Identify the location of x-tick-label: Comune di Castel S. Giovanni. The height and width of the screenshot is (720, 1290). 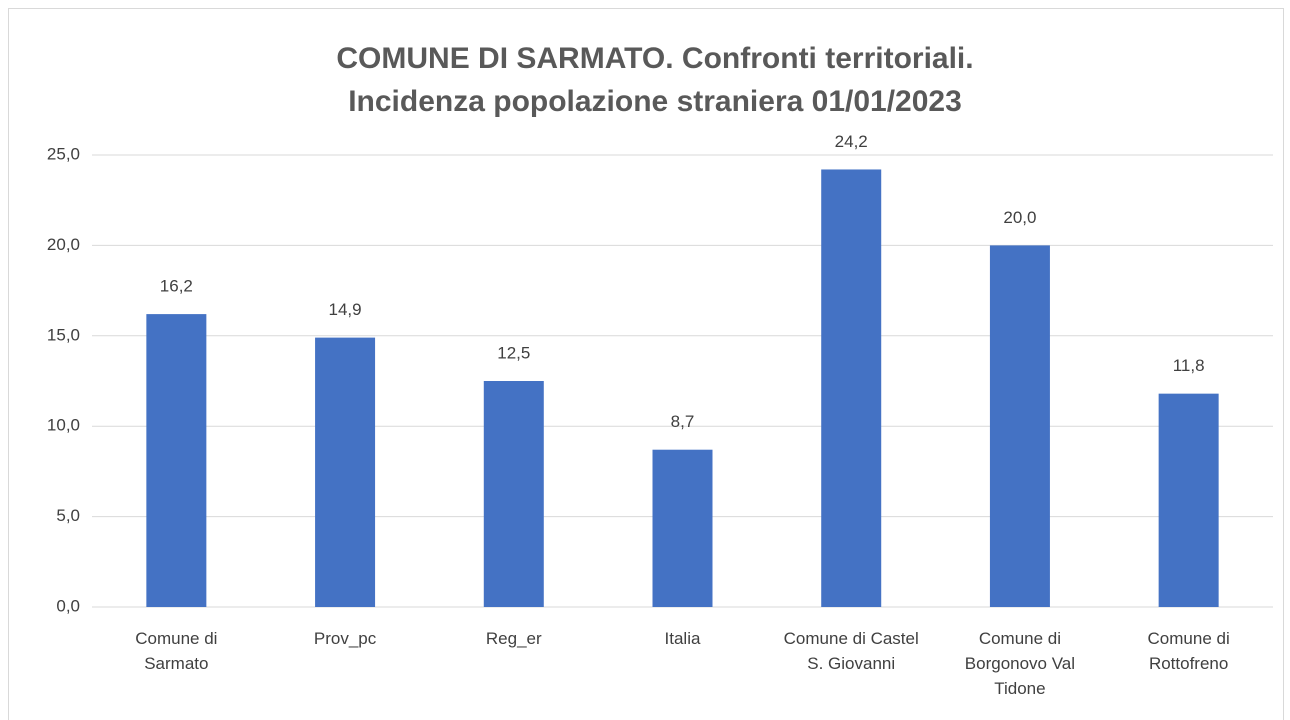
(851, 651).